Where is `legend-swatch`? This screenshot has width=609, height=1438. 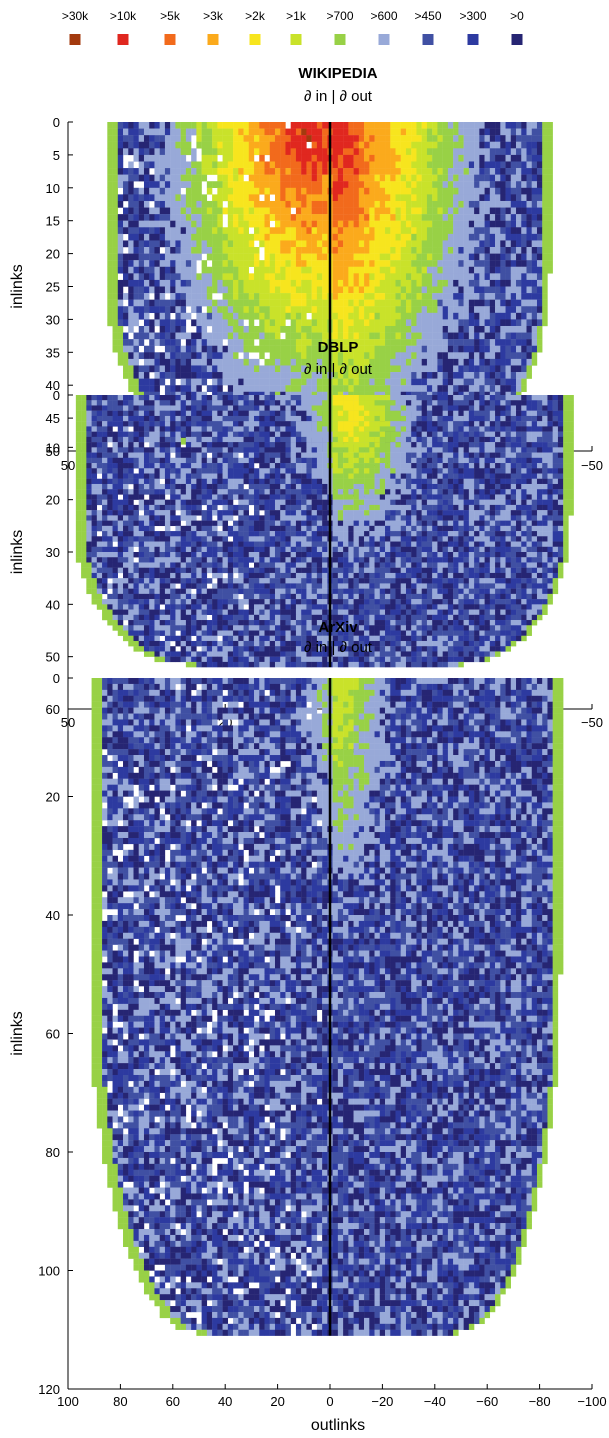
legend-swatch is located at coordinates (473, 39).